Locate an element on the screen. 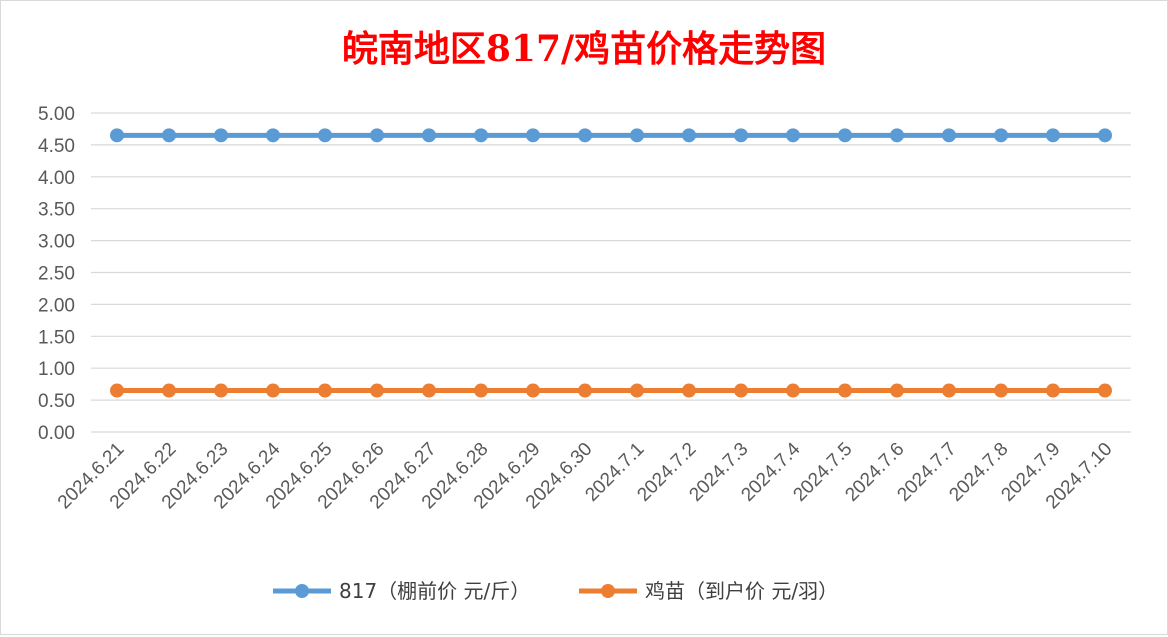 The width and height of the screenshot is (1168, 637). y-tick-label: 4.00 is located at coordinates (56, 178).